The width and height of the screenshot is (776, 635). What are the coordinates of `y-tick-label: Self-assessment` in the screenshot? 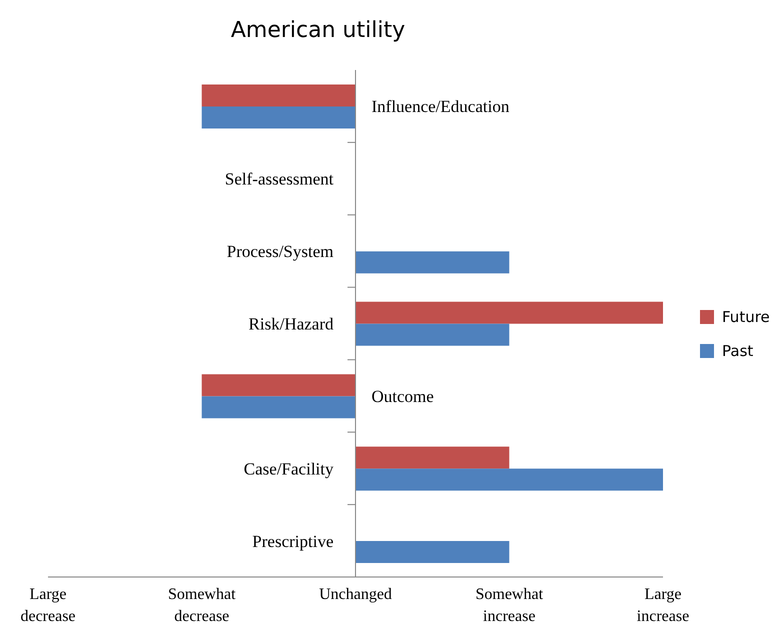 It's located at (279, 179).